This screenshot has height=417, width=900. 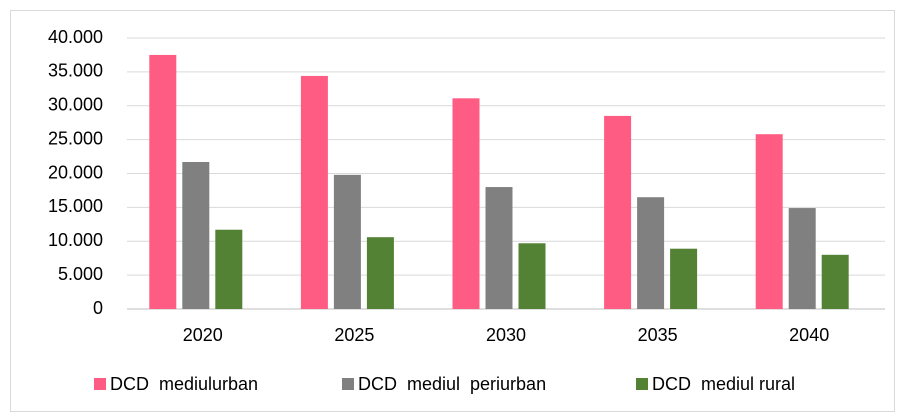 I want to click on y-tick-label: 0, so click(x=98, y=308).